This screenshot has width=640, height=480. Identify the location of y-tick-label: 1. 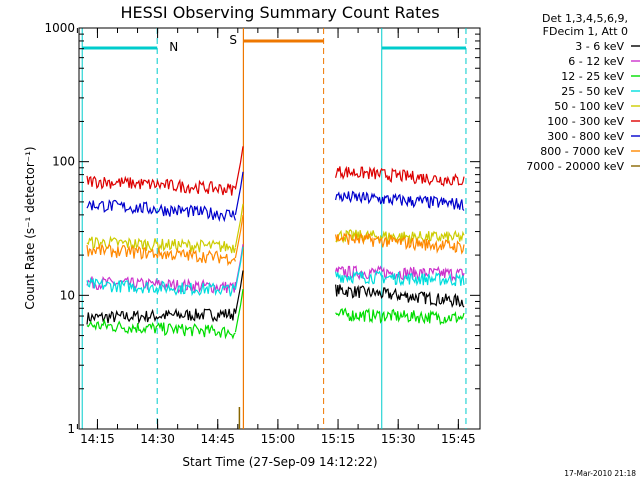
(71, 429).